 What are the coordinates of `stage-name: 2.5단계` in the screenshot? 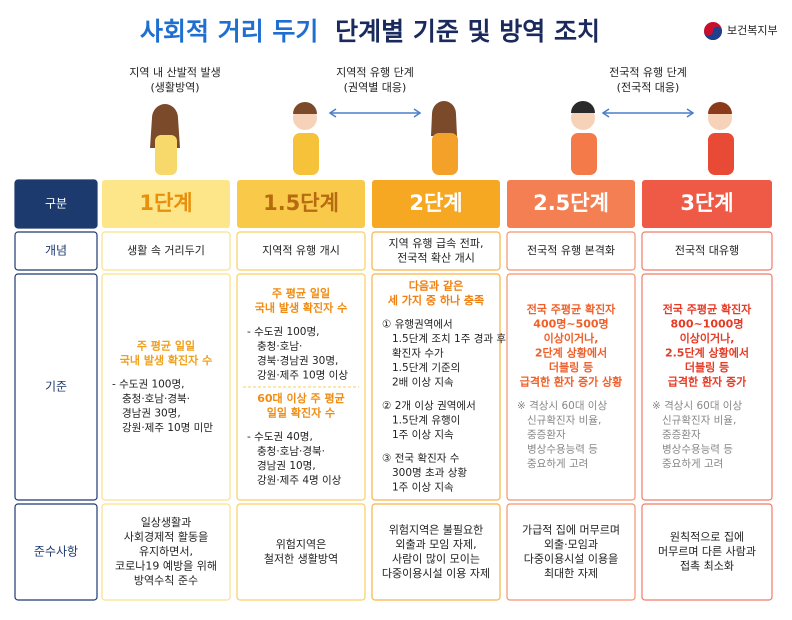 It's located at (571, 203).